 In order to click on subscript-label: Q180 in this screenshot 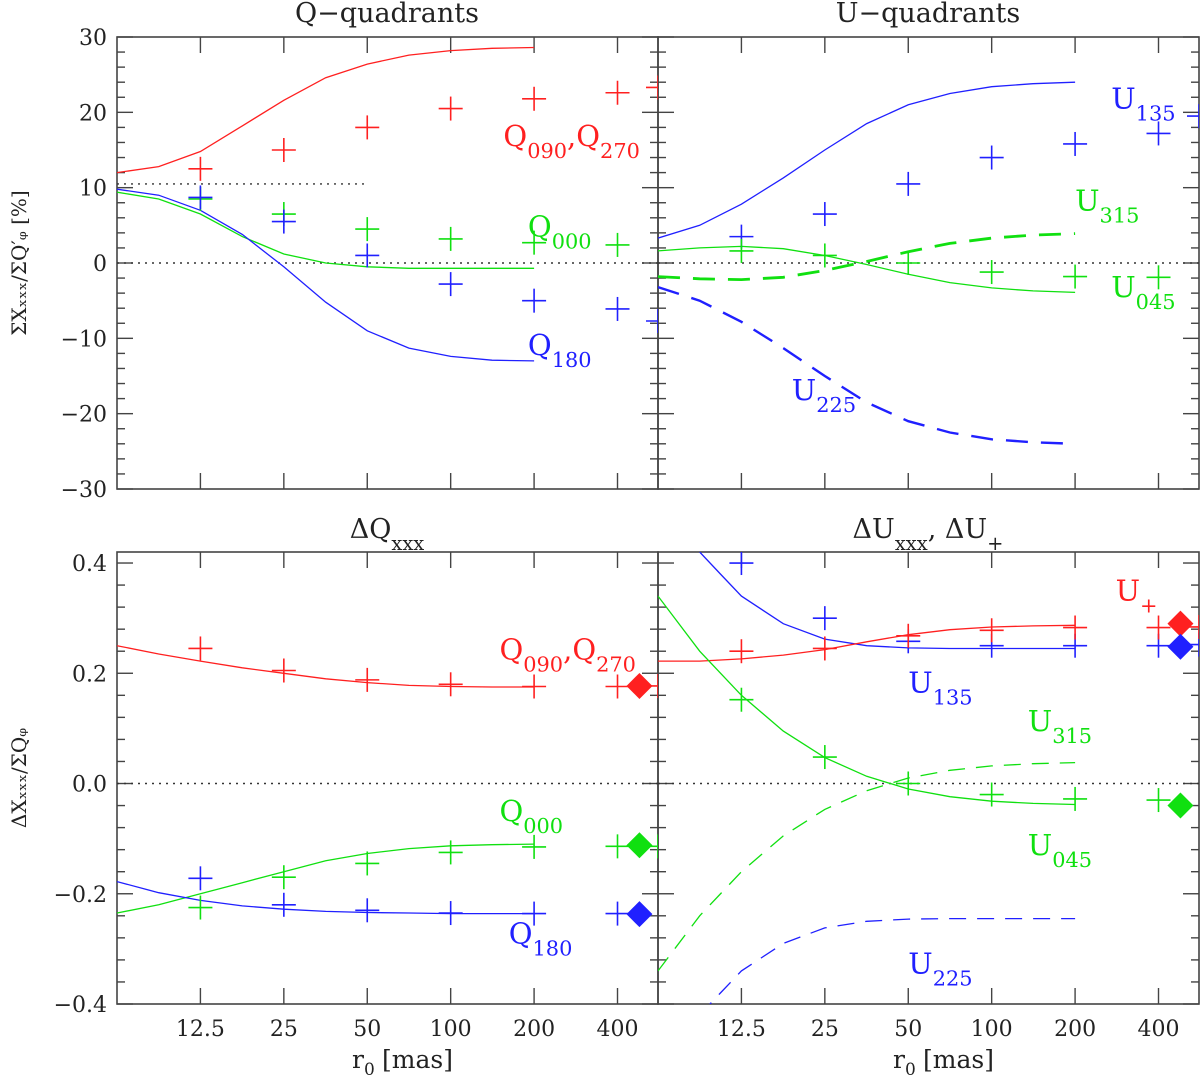, I will do `click(541, 938)`.